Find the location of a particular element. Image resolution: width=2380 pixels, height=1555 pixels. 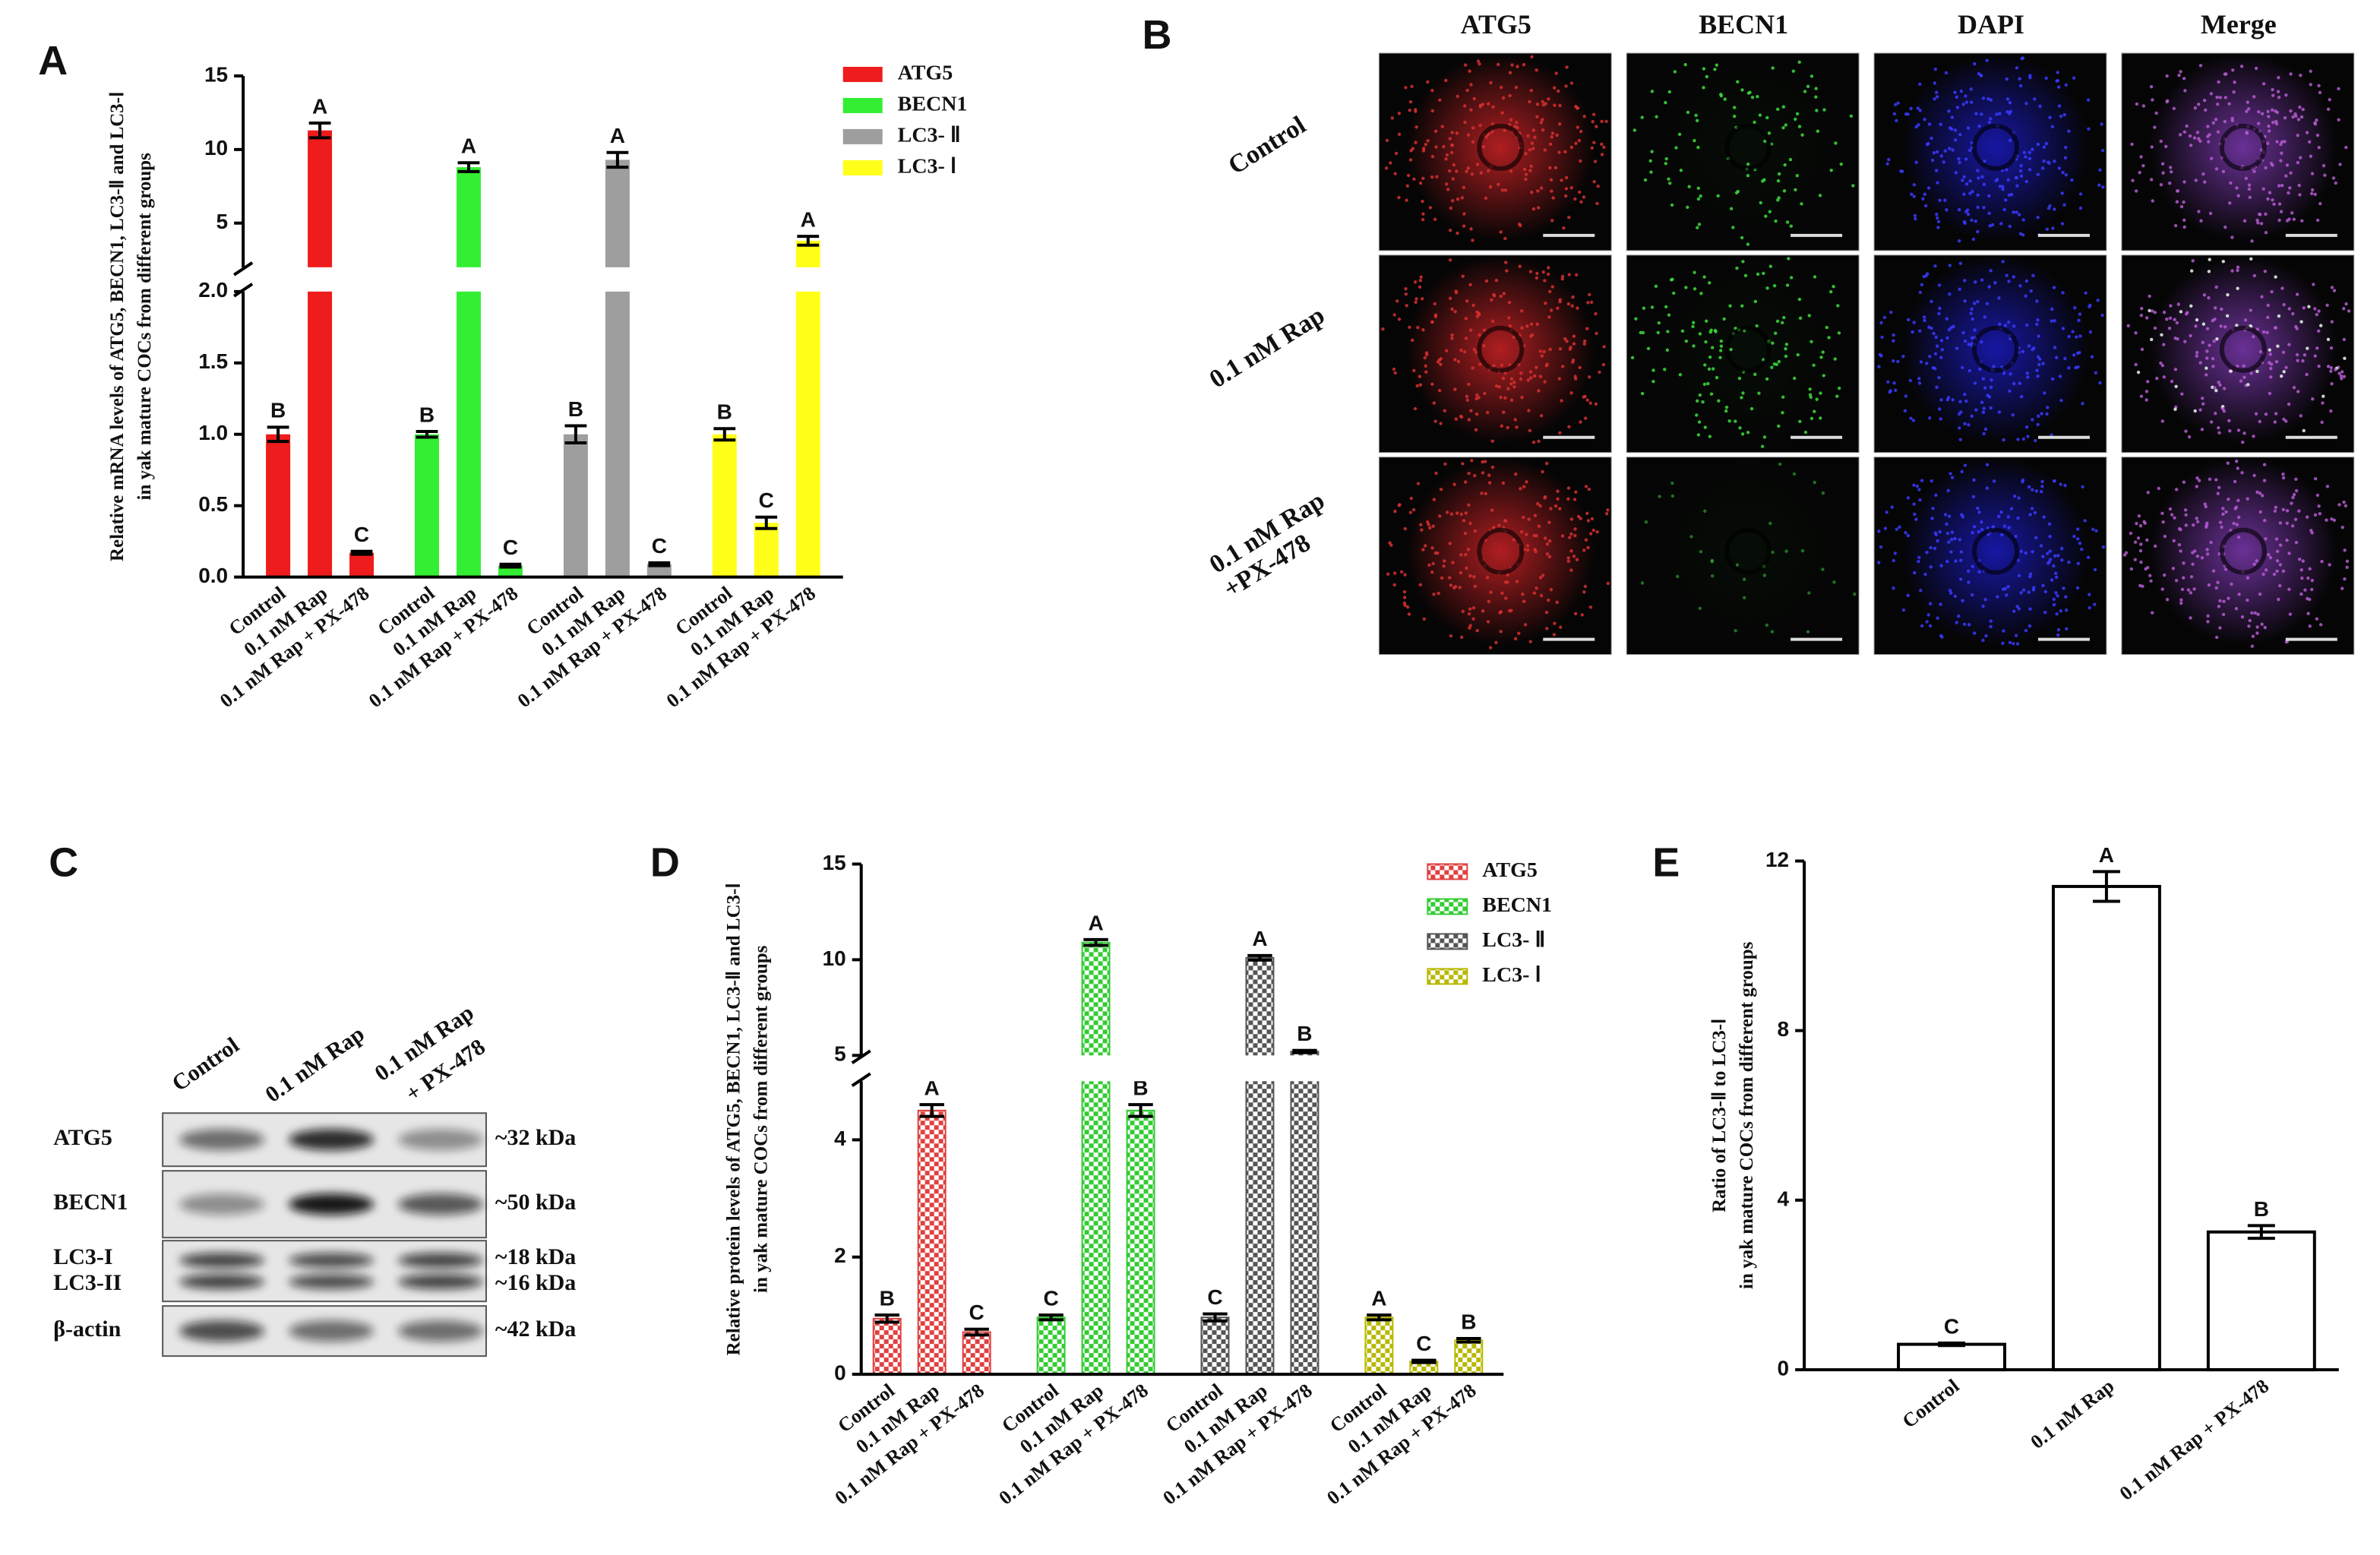

protein-band is located at coordinates (332, 1282).